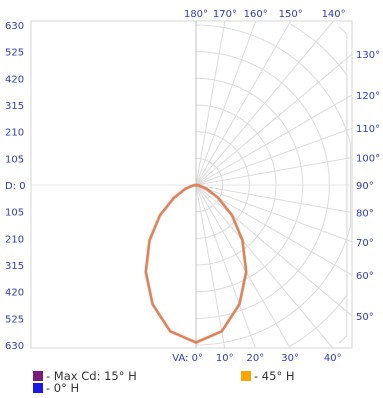  Describe the element at coordinates (246, 376) in the screenshot. I see `legend-swatch-45h` at that location.